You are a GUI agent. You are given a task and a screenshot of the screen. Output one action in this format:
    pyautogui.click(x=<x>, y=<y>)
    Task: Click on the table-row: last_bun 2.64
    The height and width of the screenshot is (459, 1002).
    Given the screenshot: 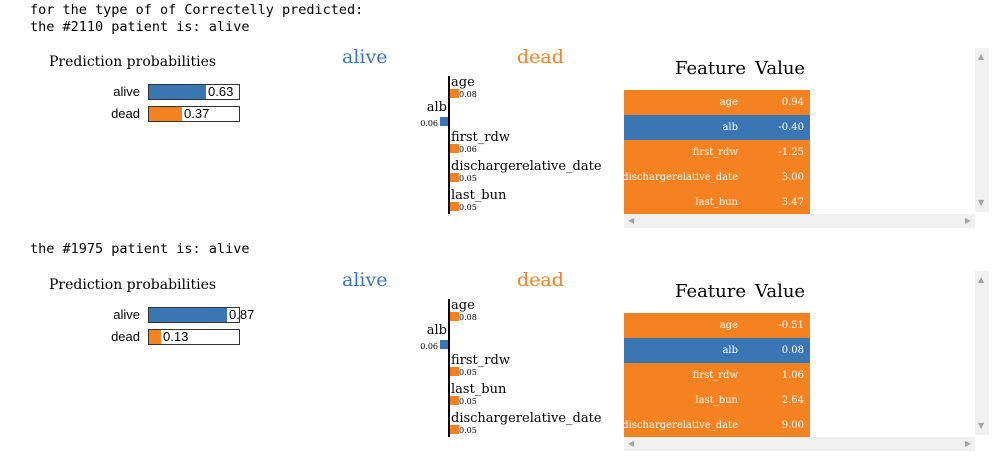 What is the action you would take?
    pyautogui.click(x=717, y=400)
    